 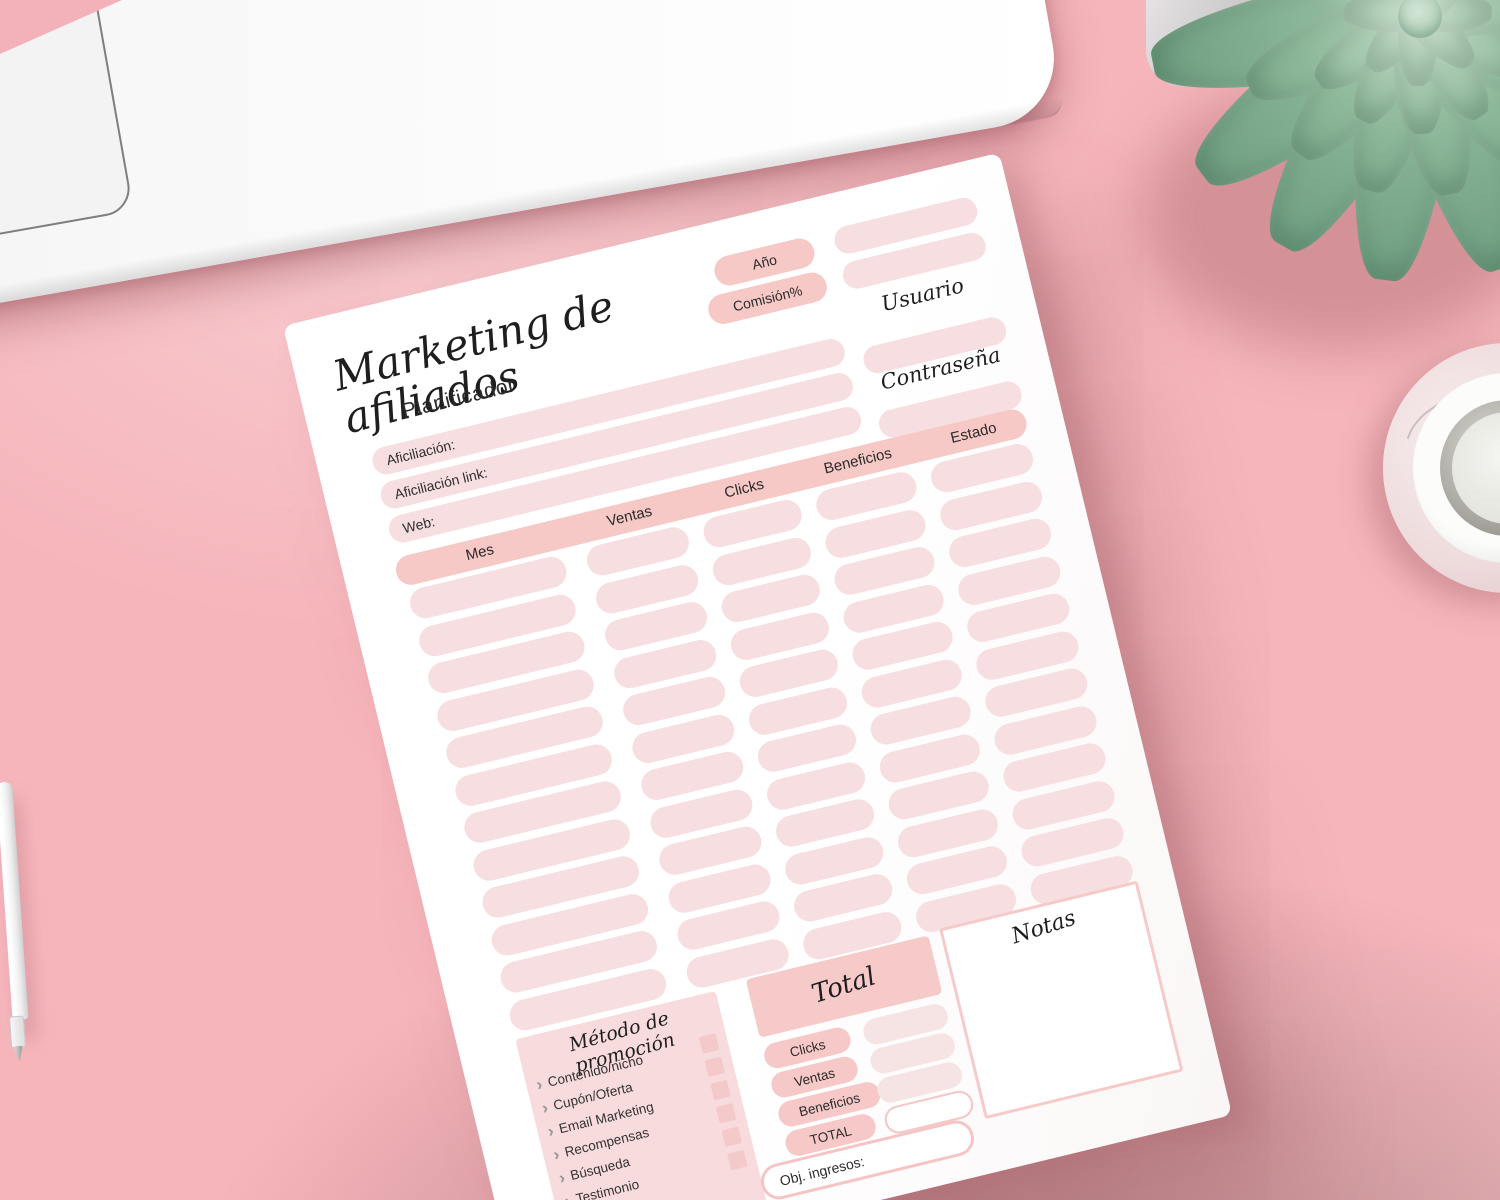 What do you see at coordinates (629, 516) in the screenshot?
I see `column-header-ventas: Ventas` at bounding box center [629, 516].